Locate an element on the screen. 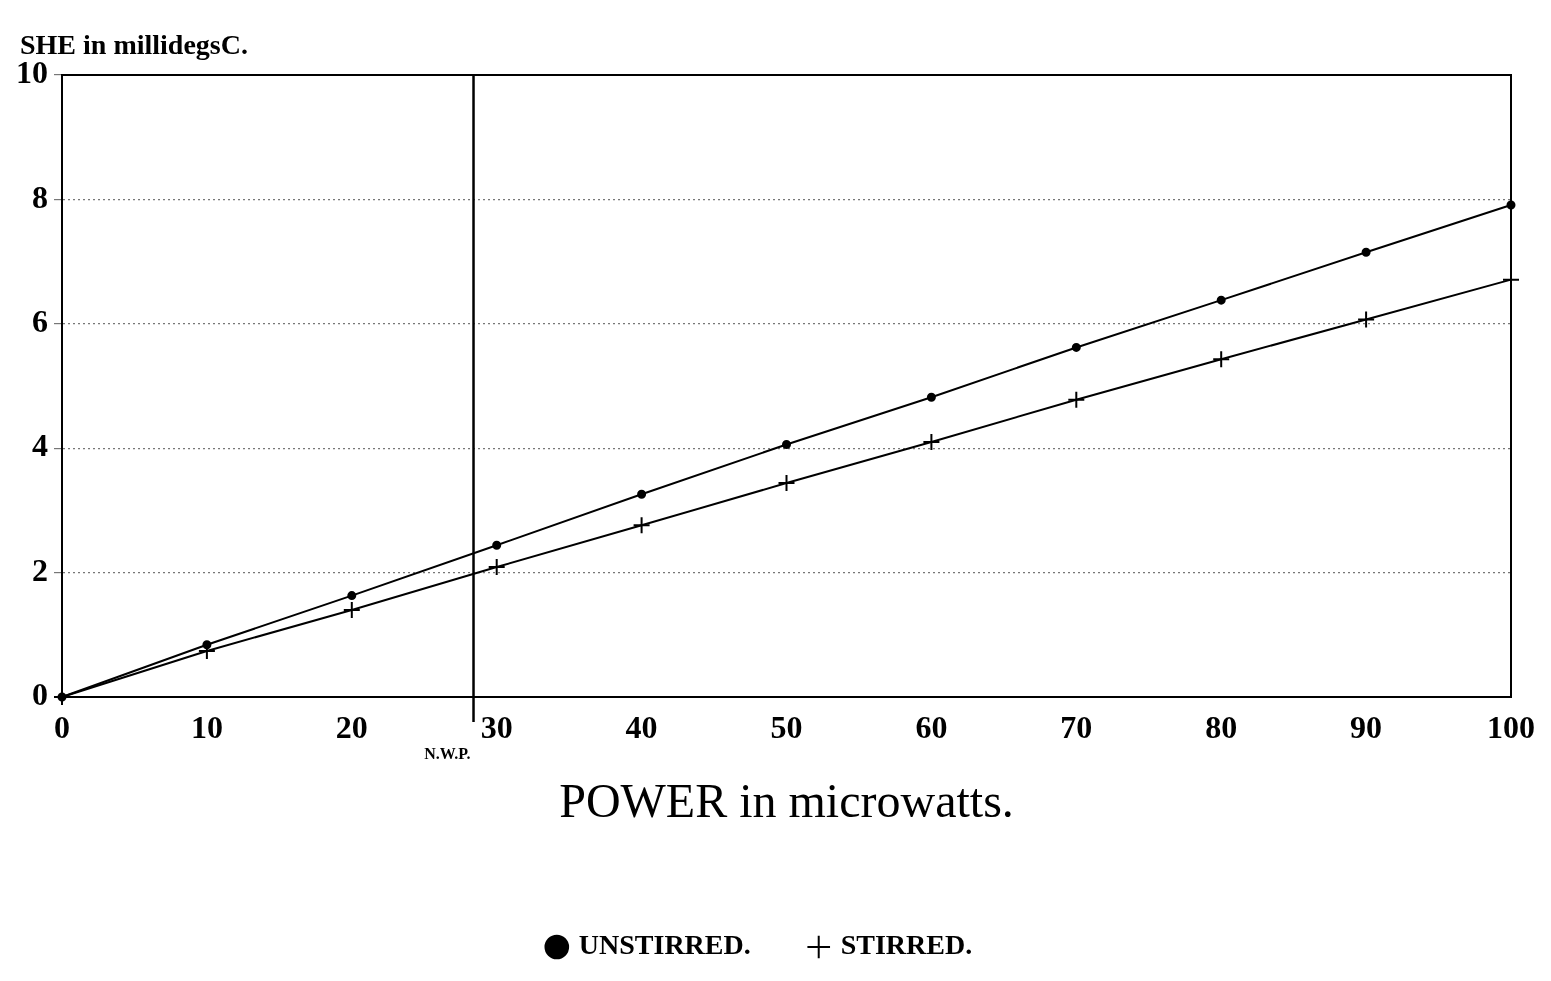 The image size is (1551, 981). x-tick-label: 90 is located at coordinates (1366, 727).